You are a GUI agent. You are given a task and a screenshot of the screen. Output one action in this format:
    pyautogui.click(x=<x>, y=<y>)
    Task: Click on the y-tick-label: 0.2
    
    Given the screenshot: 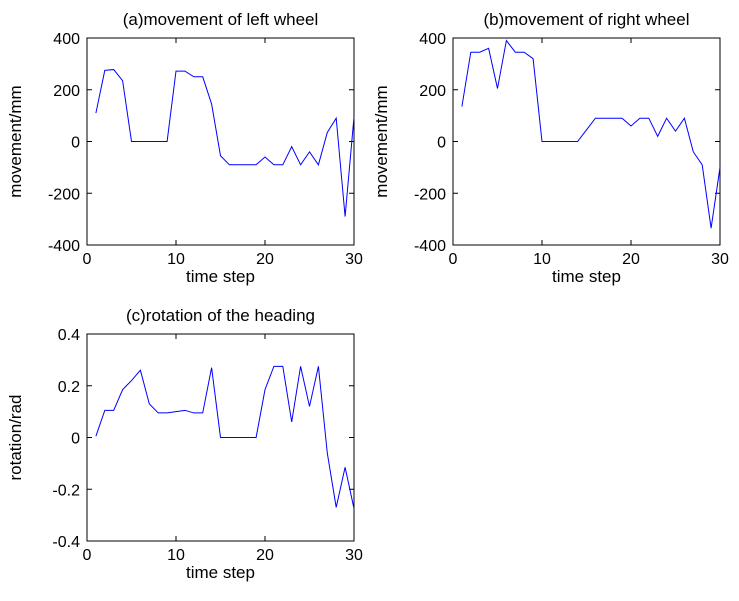 What is the action you would take?
    pyautogui.click(x=69, y=387)
    